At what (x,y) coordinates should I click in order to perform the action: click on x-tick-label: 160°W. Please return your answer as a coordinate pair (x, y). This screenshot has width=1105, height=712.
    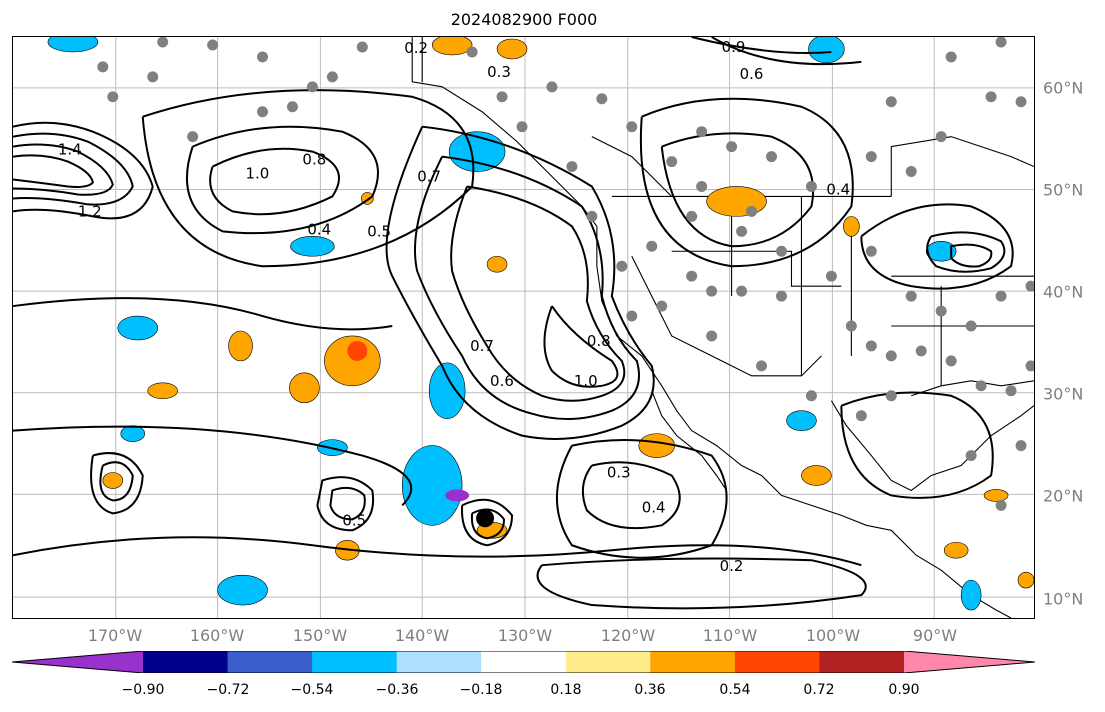
    Looking at the image, I should click on (217, 635).